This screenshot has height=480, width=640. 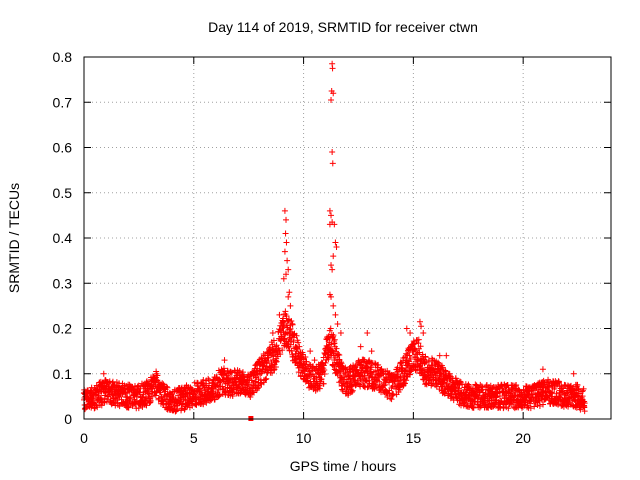 What do you see at coordinates (414, 438) in the screenshot?
I see `x-tick-label: 15` at bounding box center [414, 438].